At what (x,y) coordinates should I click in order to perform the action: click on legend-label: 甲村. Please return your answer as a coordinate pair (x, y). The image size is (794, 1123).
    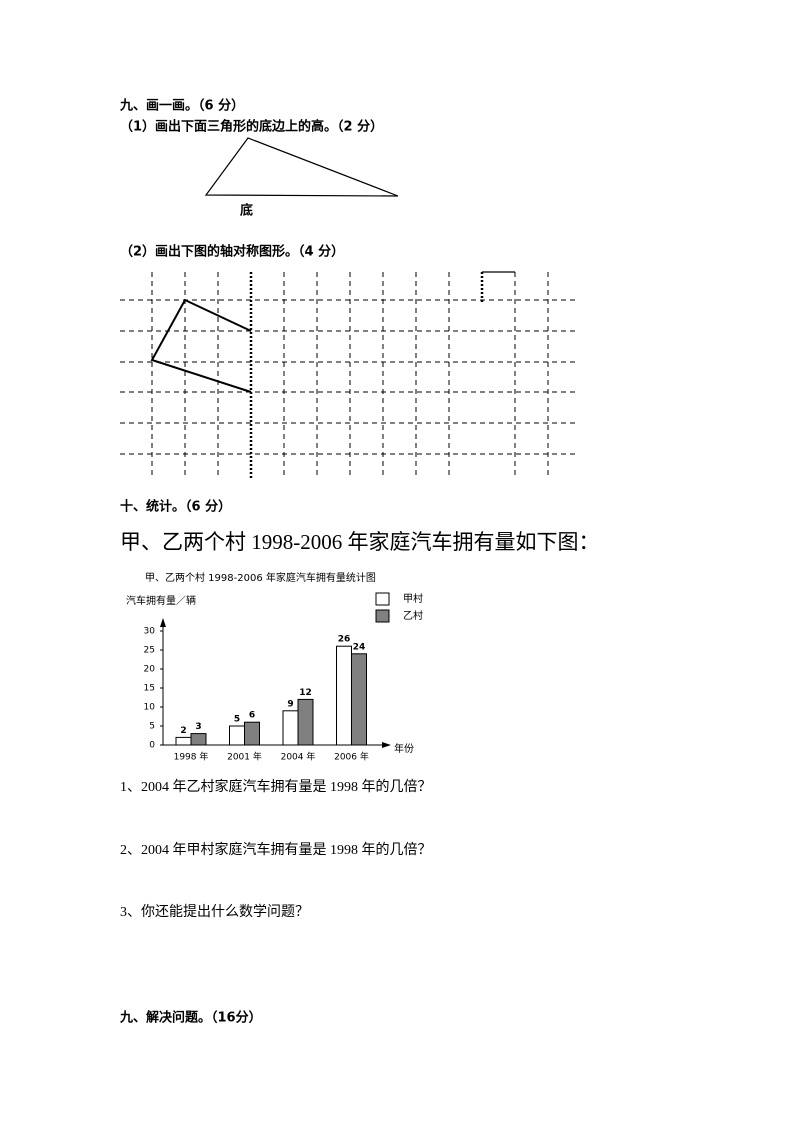
    Looking at the image, I should click on (413, 598).